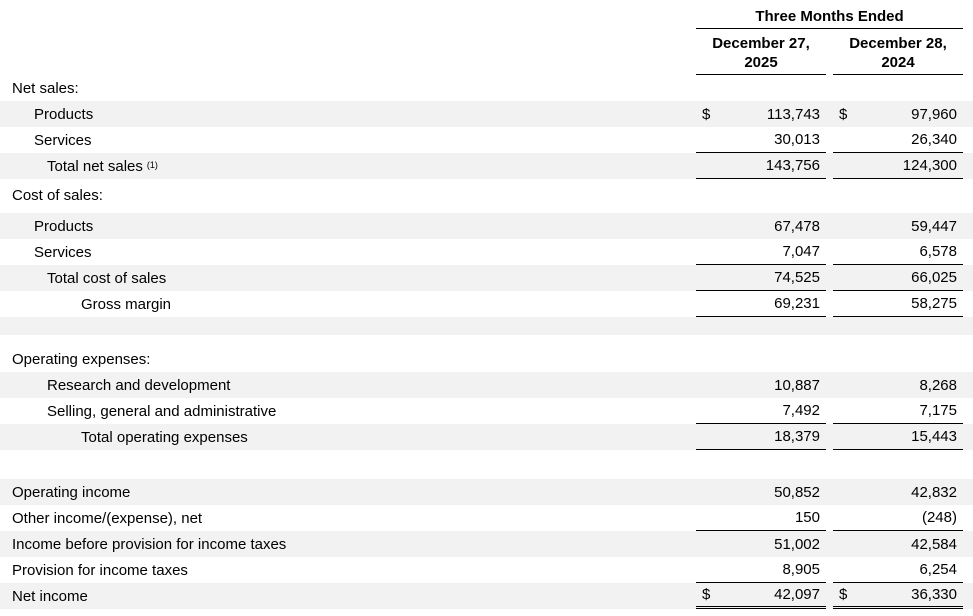 The image size is (973, 616). Describe the element at coordinates (898, 544) in the screenshot. I see `value-col-2: 42,584` at that location.